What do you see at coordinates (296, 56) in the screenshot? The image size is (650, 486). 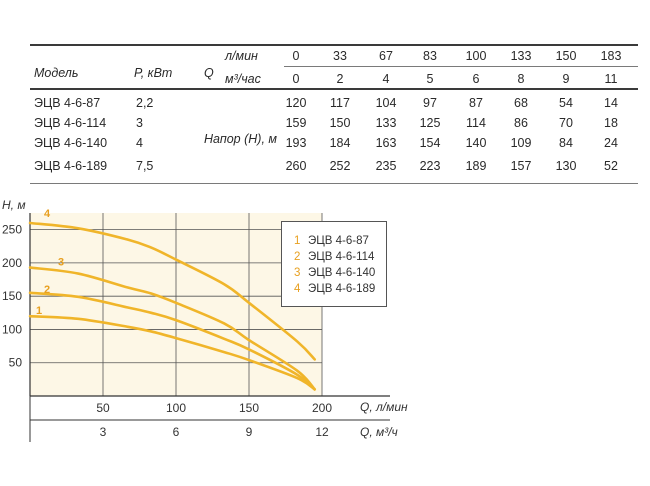 I see `flow-lmin-cell: 0` at bounding box center [296, 56].